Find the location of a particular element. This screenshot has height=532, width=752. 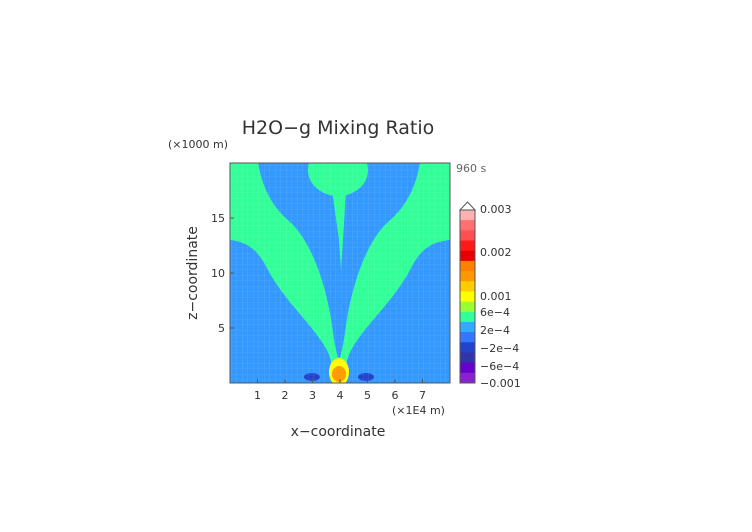

colorbar-label: 6e−4 is located at coordinates (495, 312).